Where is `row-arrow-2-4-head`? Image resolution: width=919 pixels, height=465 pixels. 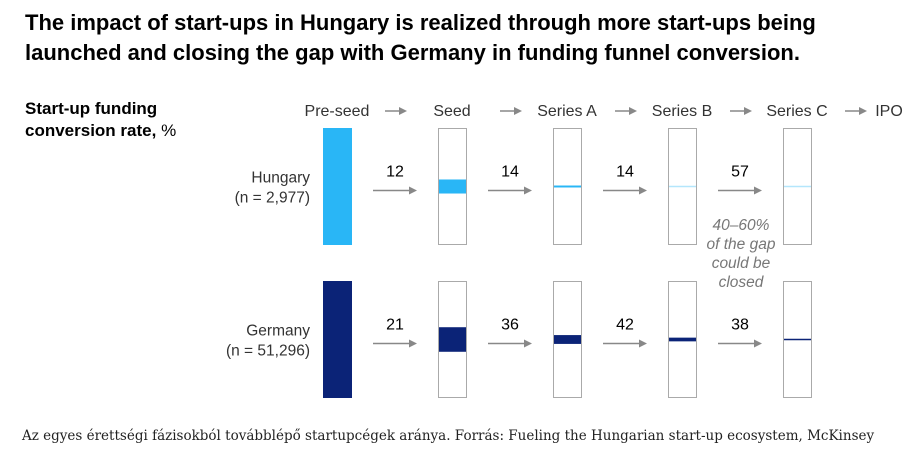 row-arrow-2-4-head is located at coordinates (758, 343).